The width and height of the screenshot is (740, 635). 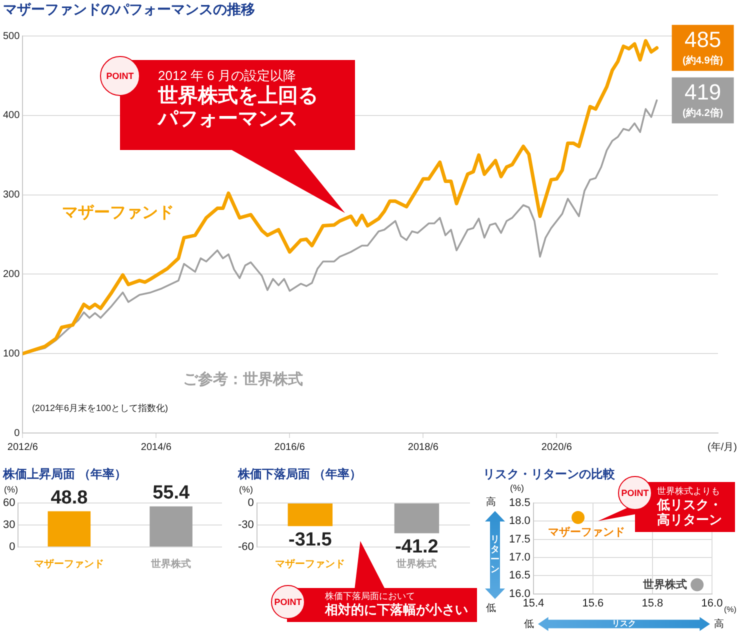 I want to click on x-tick-label: 16.0, so click(x=712, y=603).